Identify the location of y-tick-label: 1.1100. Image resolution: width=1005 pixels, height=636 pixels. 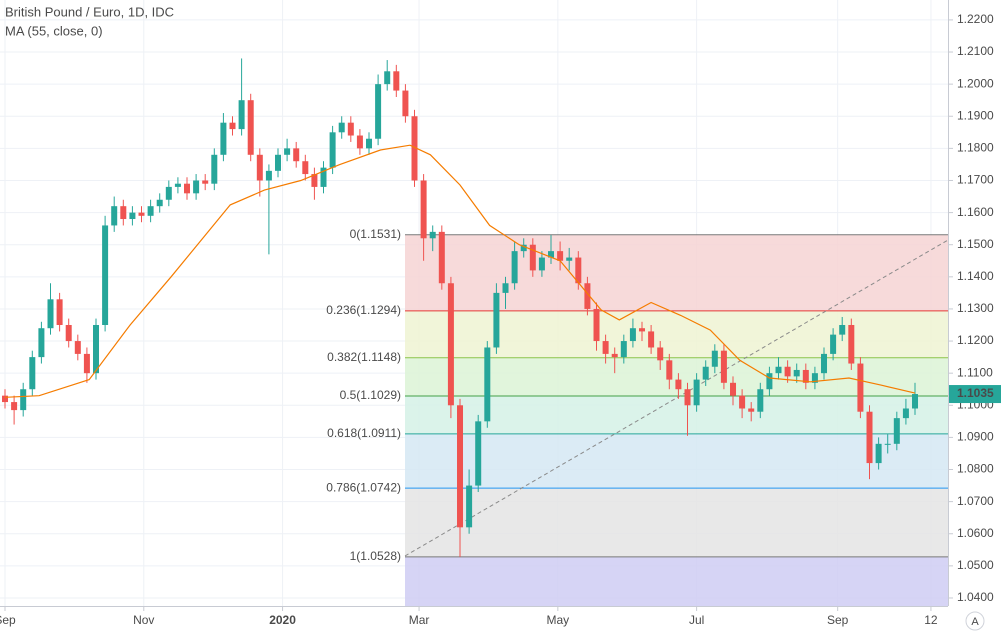
(975, 372).